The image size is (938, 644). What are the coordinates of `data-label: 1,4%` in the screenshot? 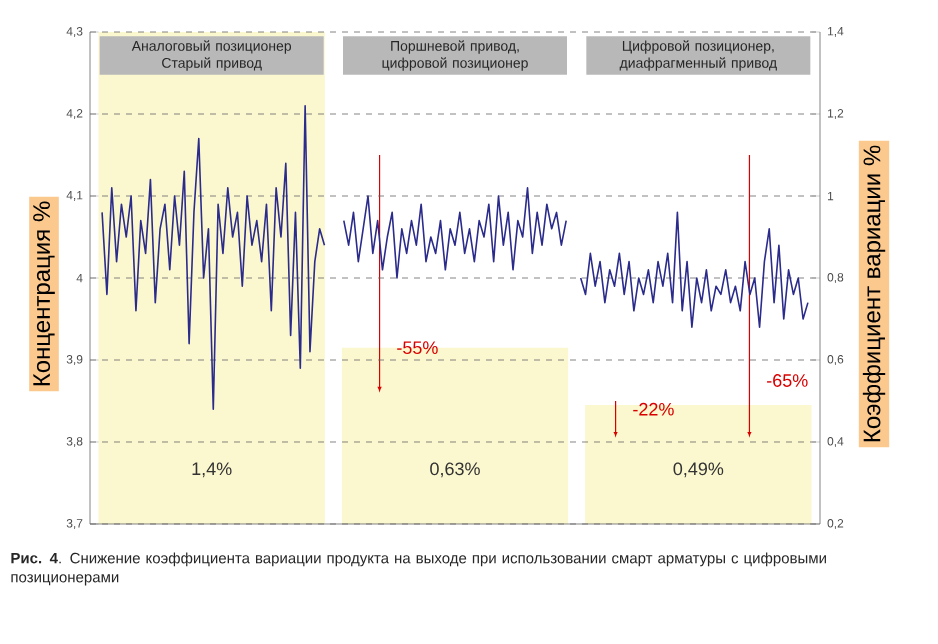 It's located at (212, 470).